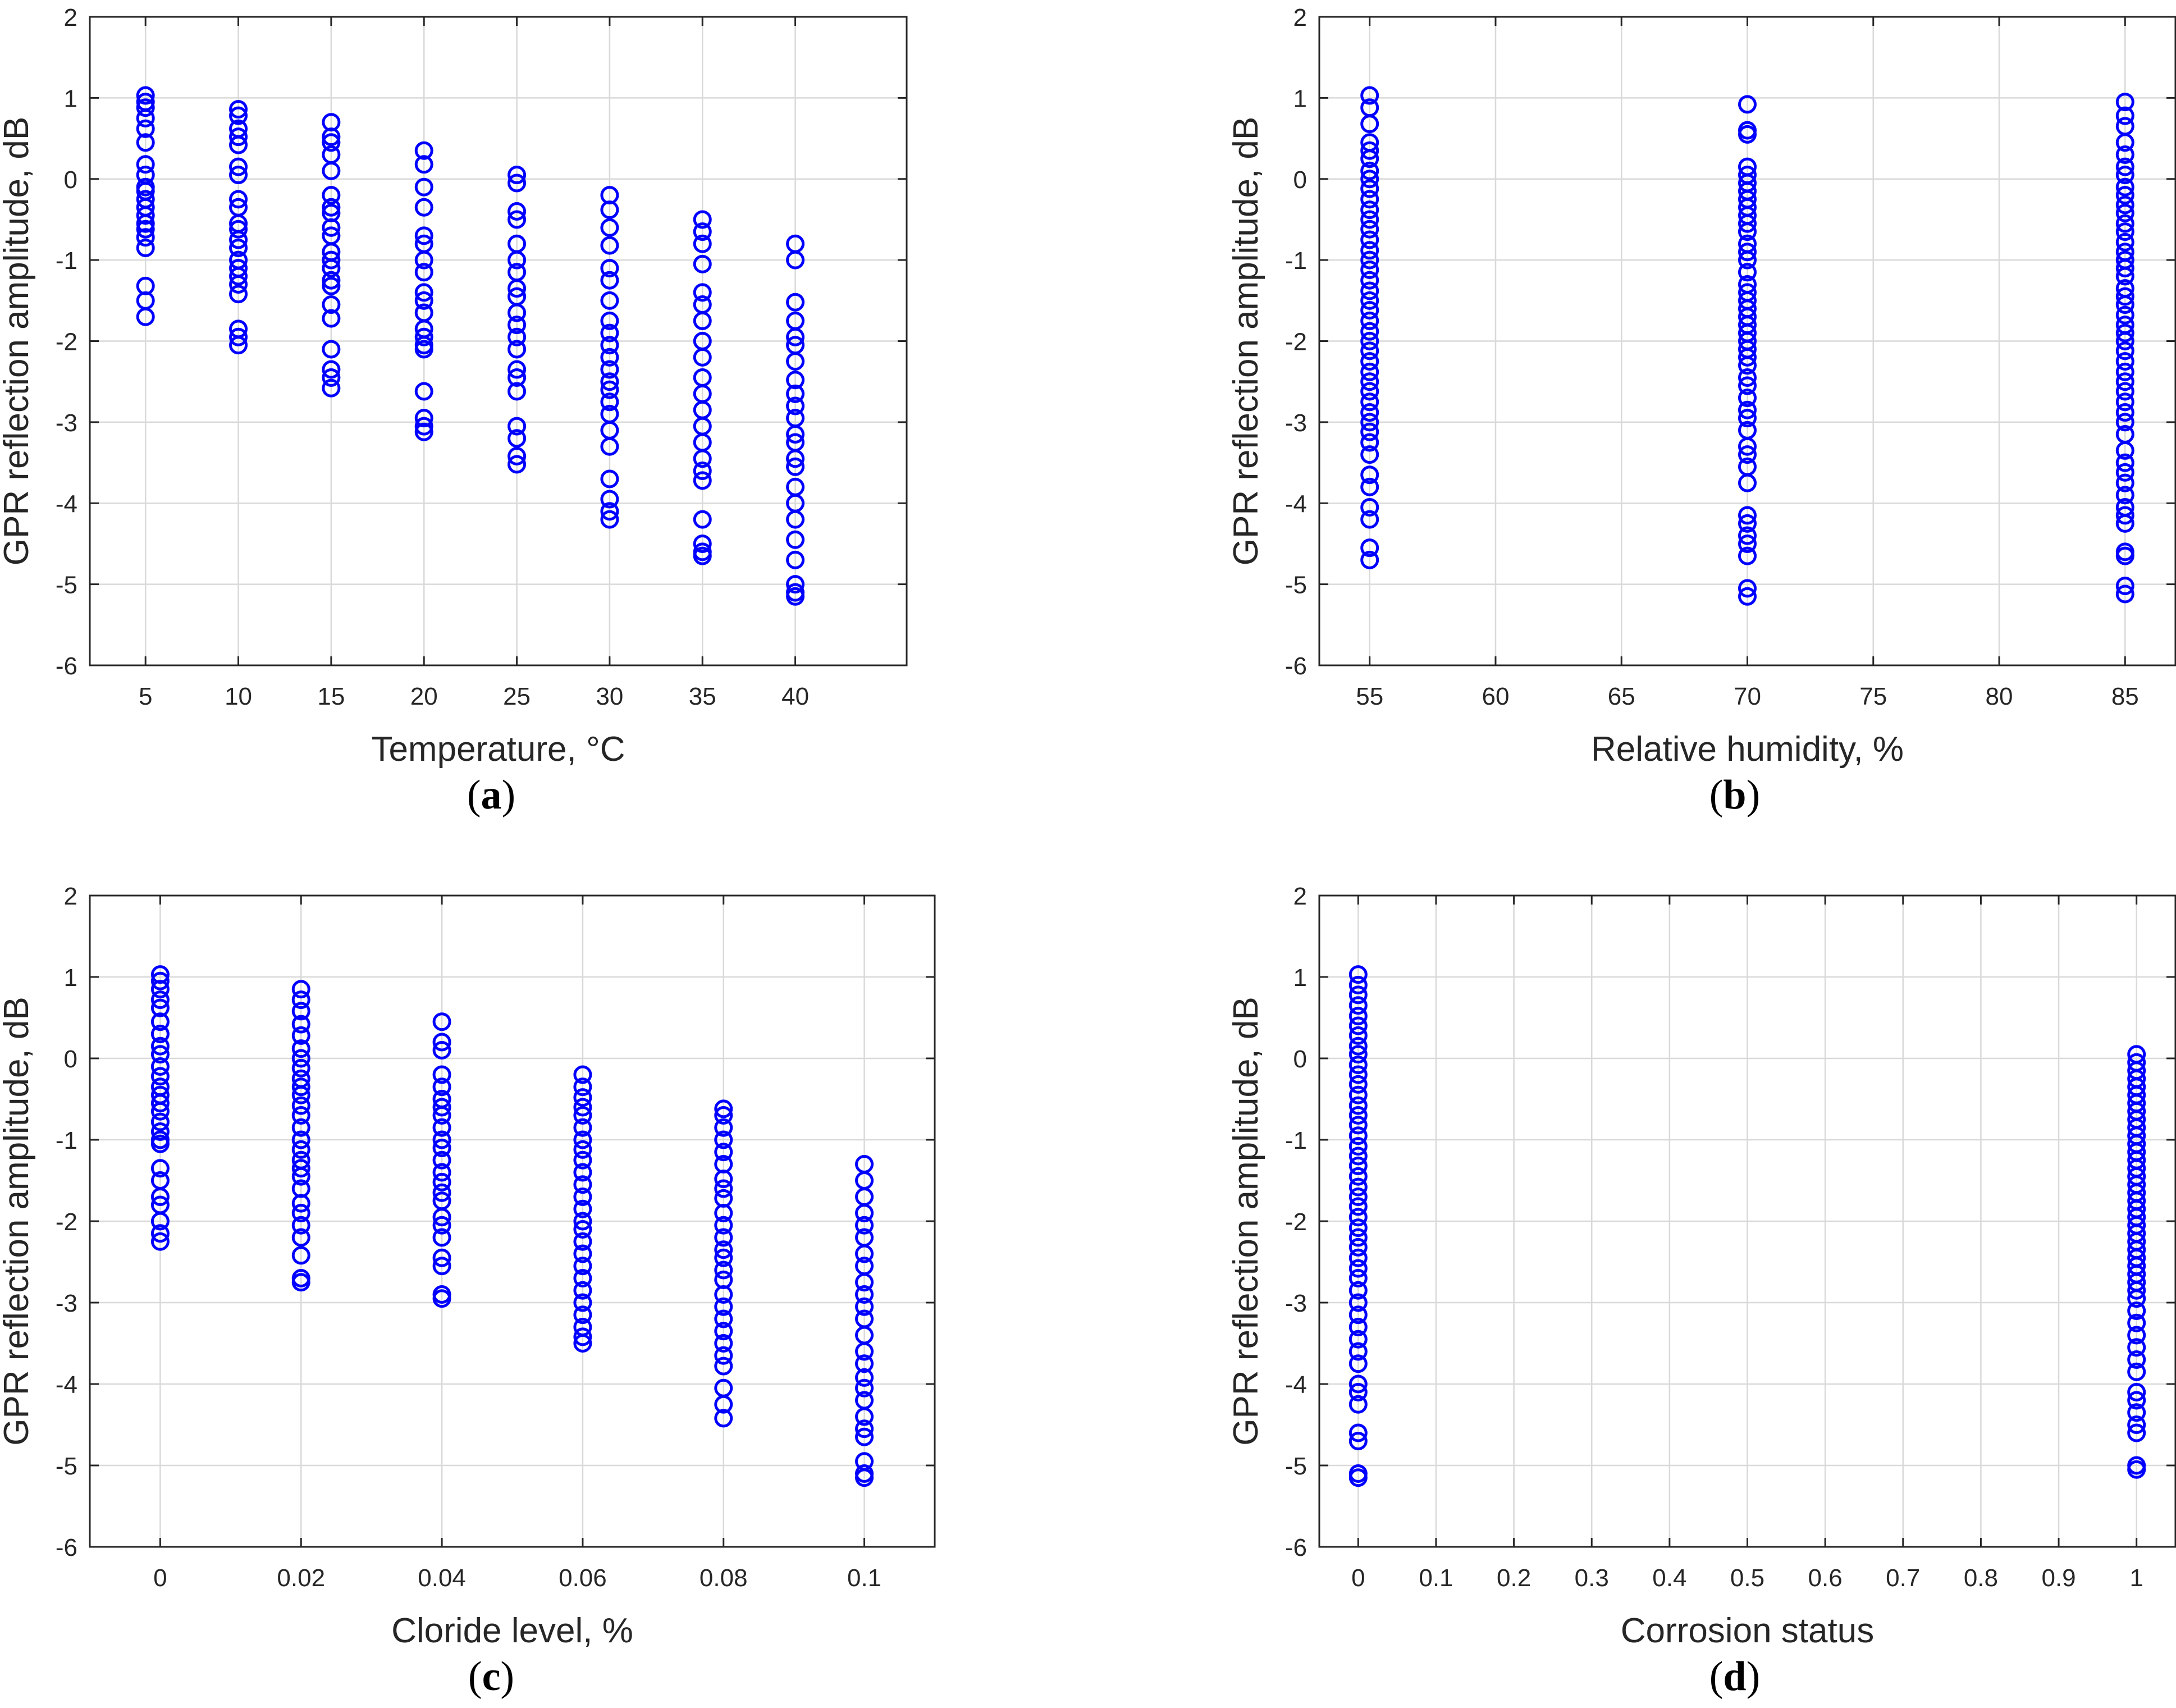 Image resolution: width=2176 pixels, height=1708 pixels. I want to click on data-markers, so click(1747, 1226).